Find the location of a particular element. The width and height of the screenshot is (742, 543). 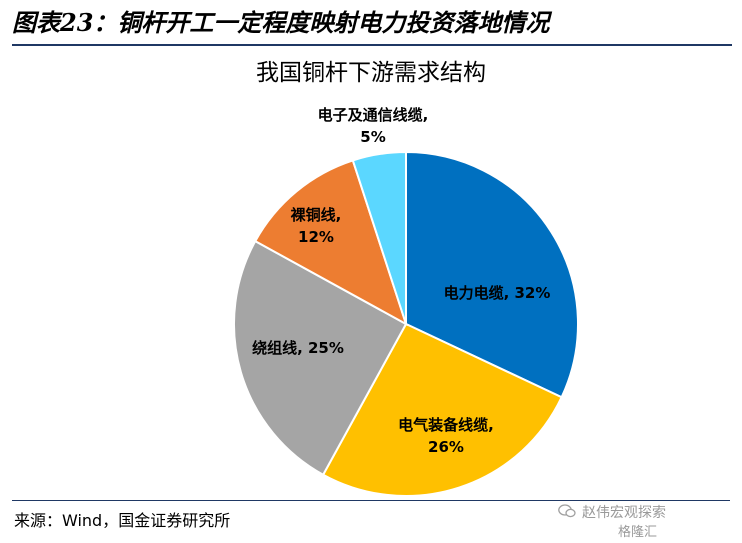

pie-data-label: 电子及通信线缆, 5% is located at coordinates (373, 126).